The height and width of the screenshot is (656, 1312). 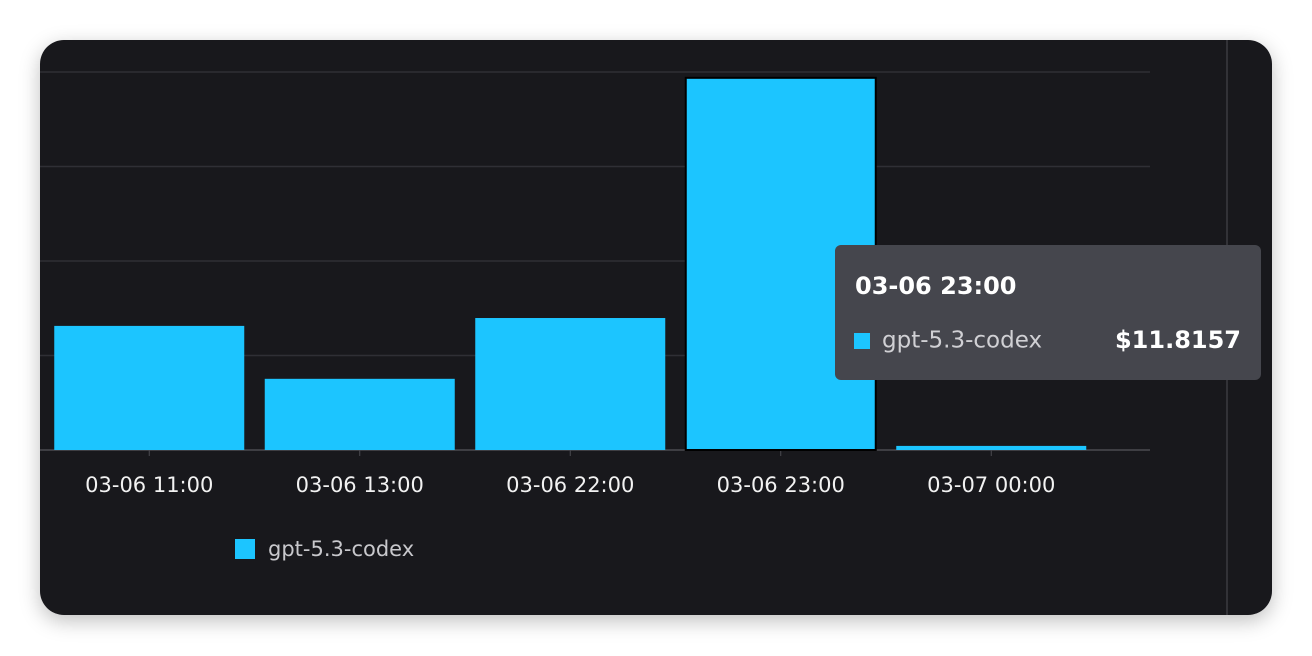 What do you see at coordinates (341, 549) in the screenshot?
I see `legend-label: gpt-5.3-codex` at bounding box center [341, 549].